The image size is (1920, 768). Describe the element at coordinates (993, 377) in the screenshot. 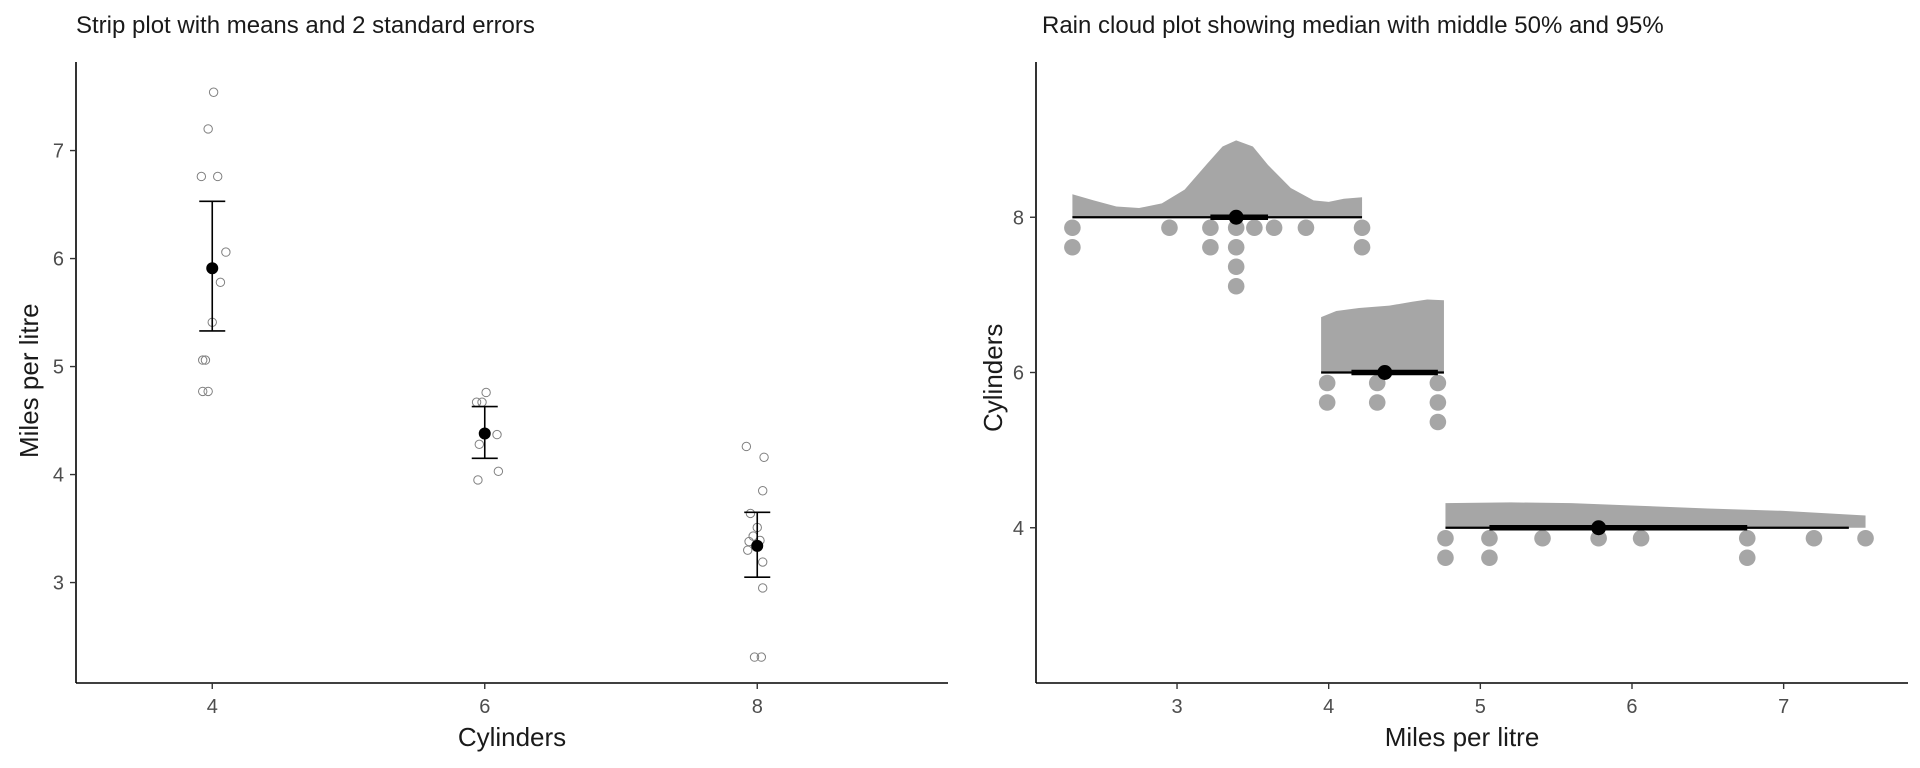

I see `rain-cloud-y-axis-label: Cylinders` at that location.